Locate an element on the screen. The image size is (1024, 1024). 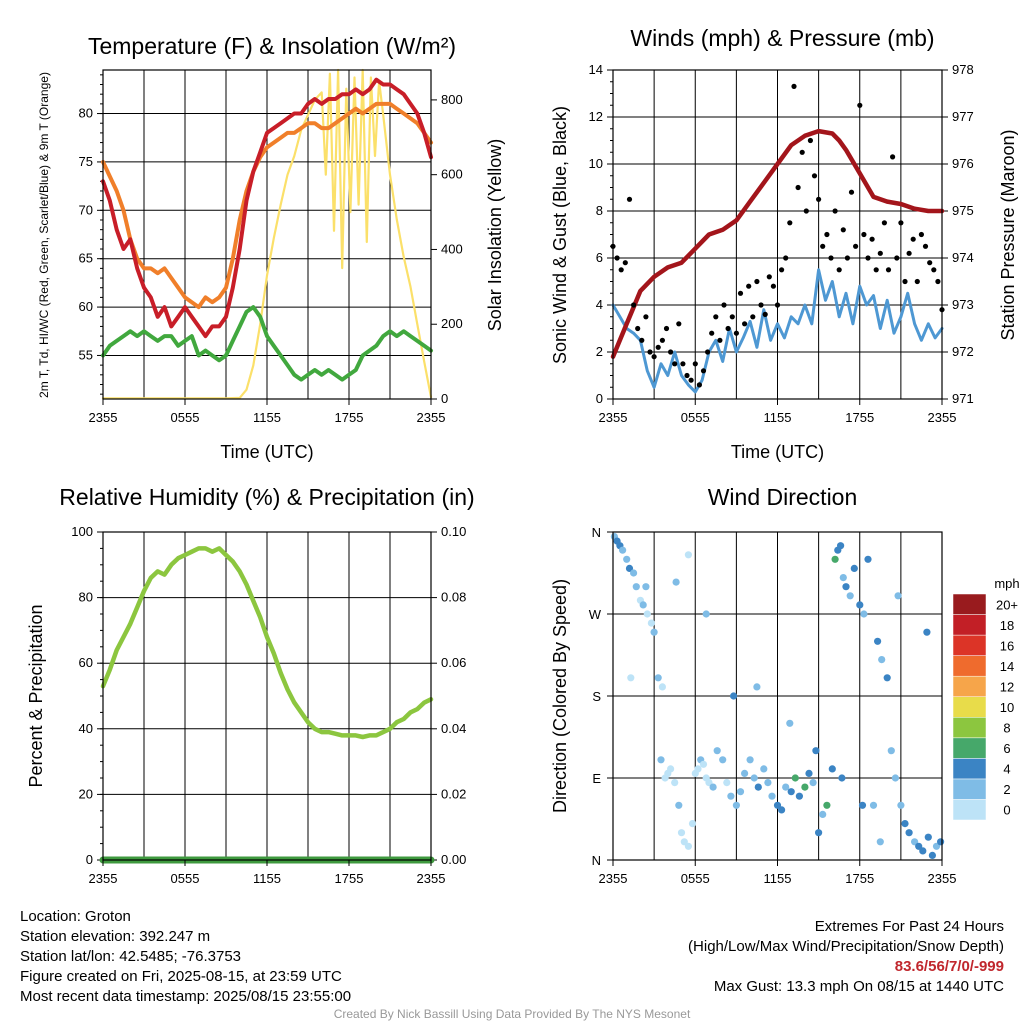
extremes-values: 83.6/56/7/0/-999 is located at coordinates (949, 966).